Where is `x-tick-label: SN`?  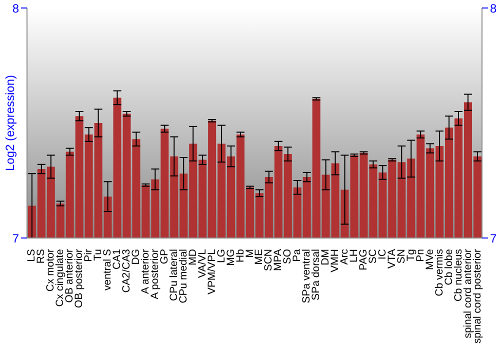
x-tick-label: SN is located at coordinates (401, 256).